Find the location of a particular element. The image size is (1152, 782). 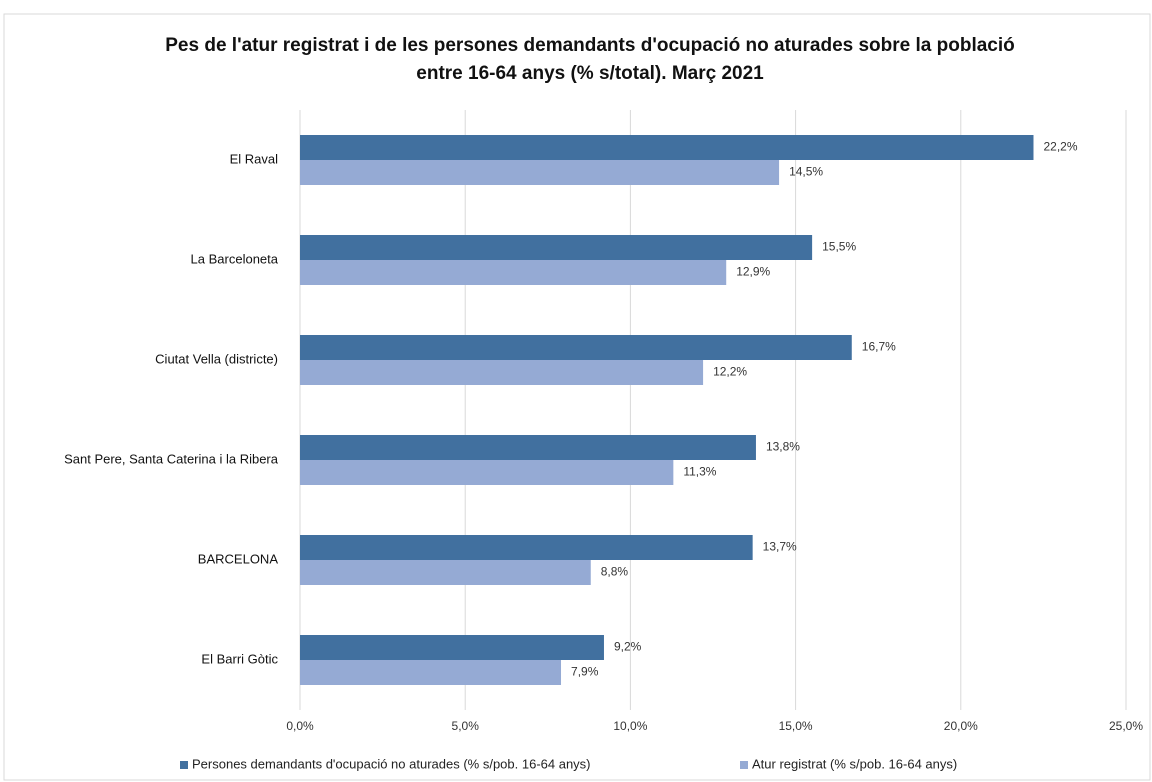

x-tick-label: 10,0% is located at coordinates (630, 726).